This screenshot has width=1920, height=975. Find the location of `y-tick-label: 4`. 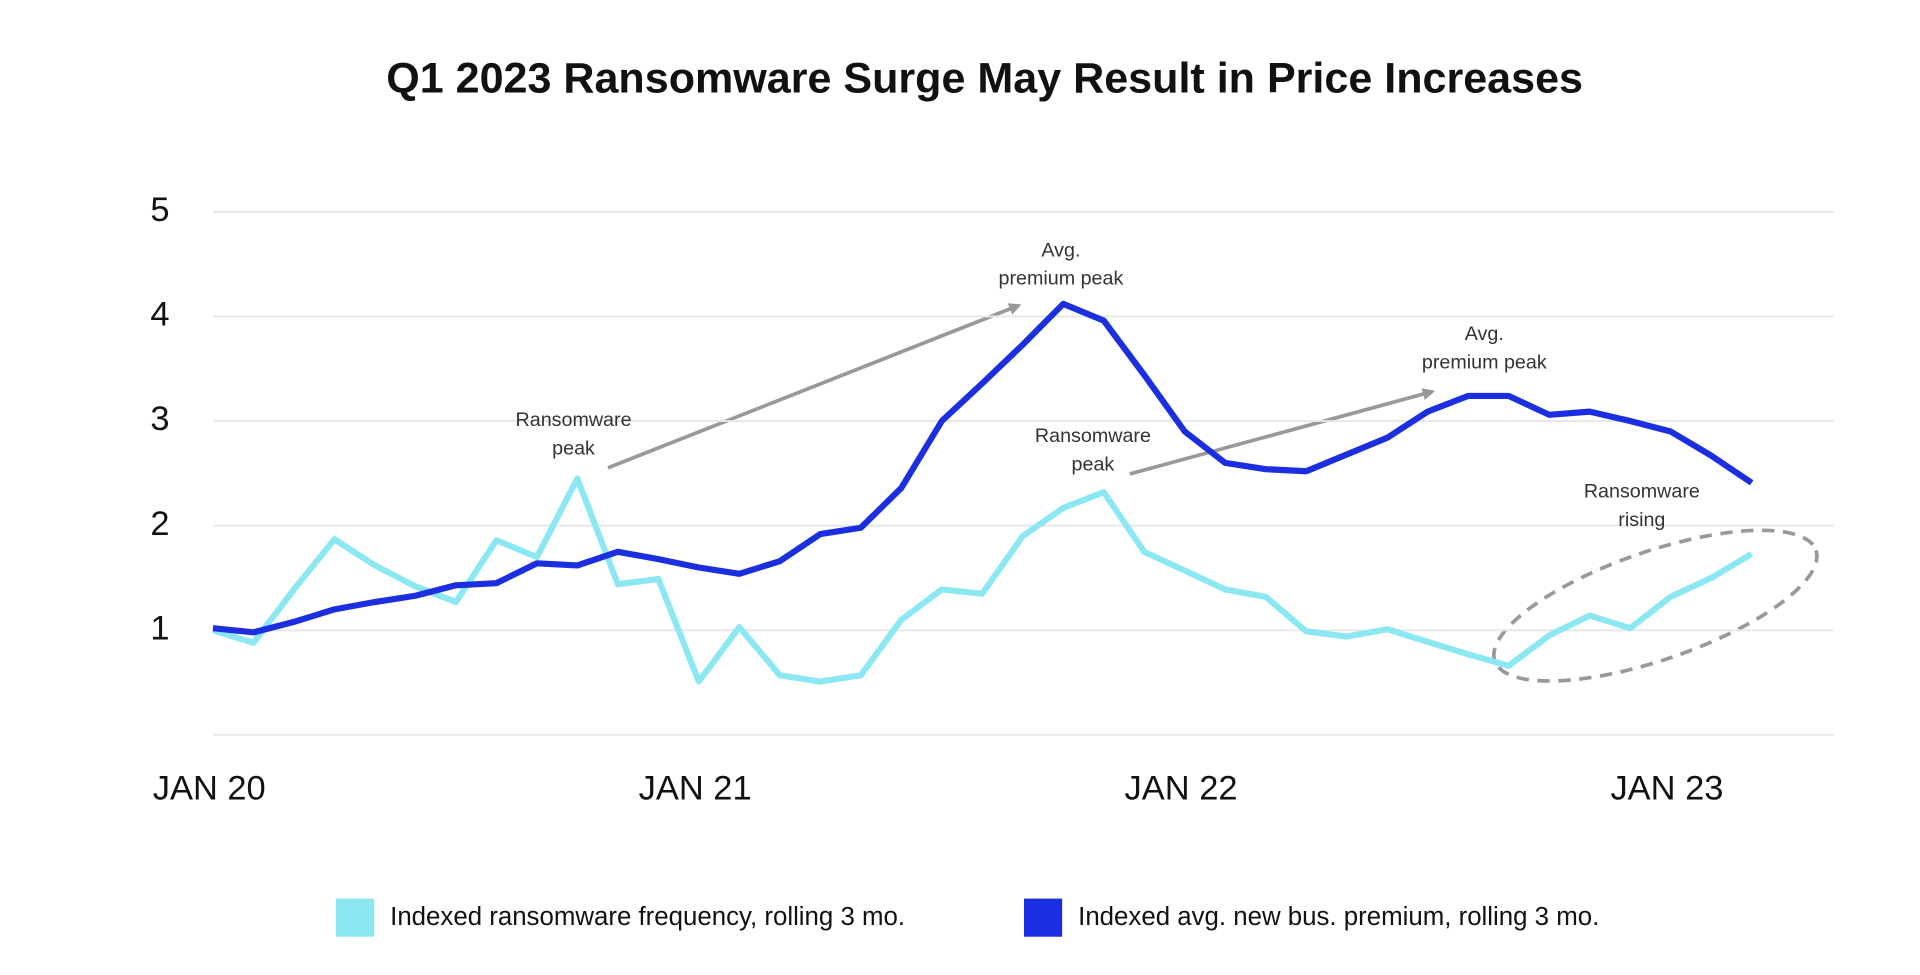

y-tick-label: 4 is located at coordinates (159, 315).